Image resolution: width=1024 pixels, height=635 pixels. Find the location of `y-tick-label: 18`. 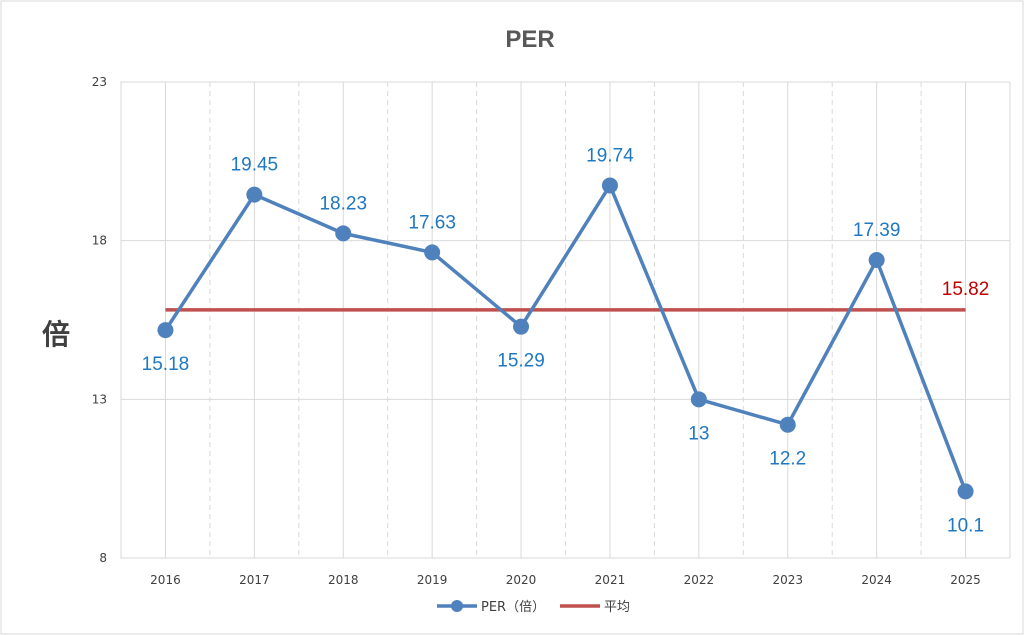

y-tick-label: 18 is located at coordinates (99, 241).